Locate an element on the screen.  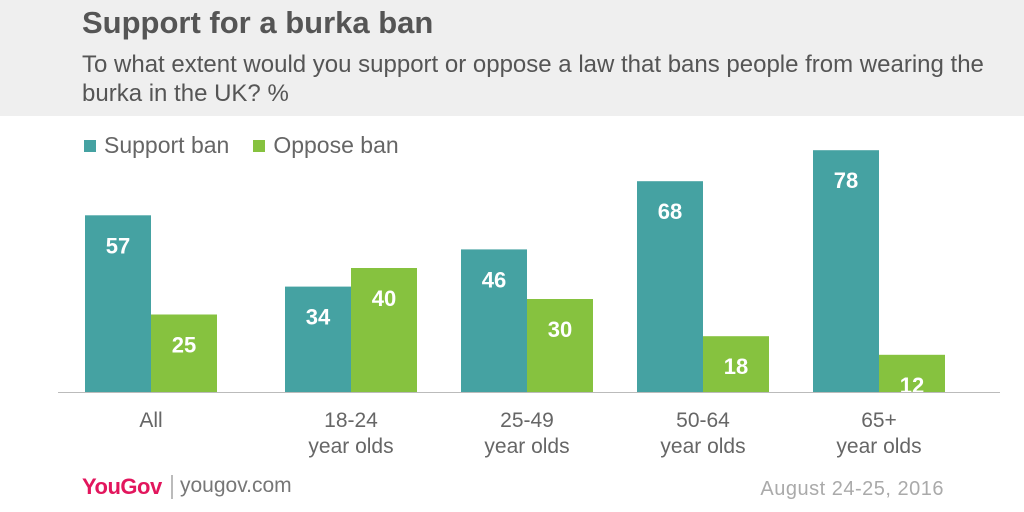
data-label-support-4: 78 is located at coordinates (846, 180).